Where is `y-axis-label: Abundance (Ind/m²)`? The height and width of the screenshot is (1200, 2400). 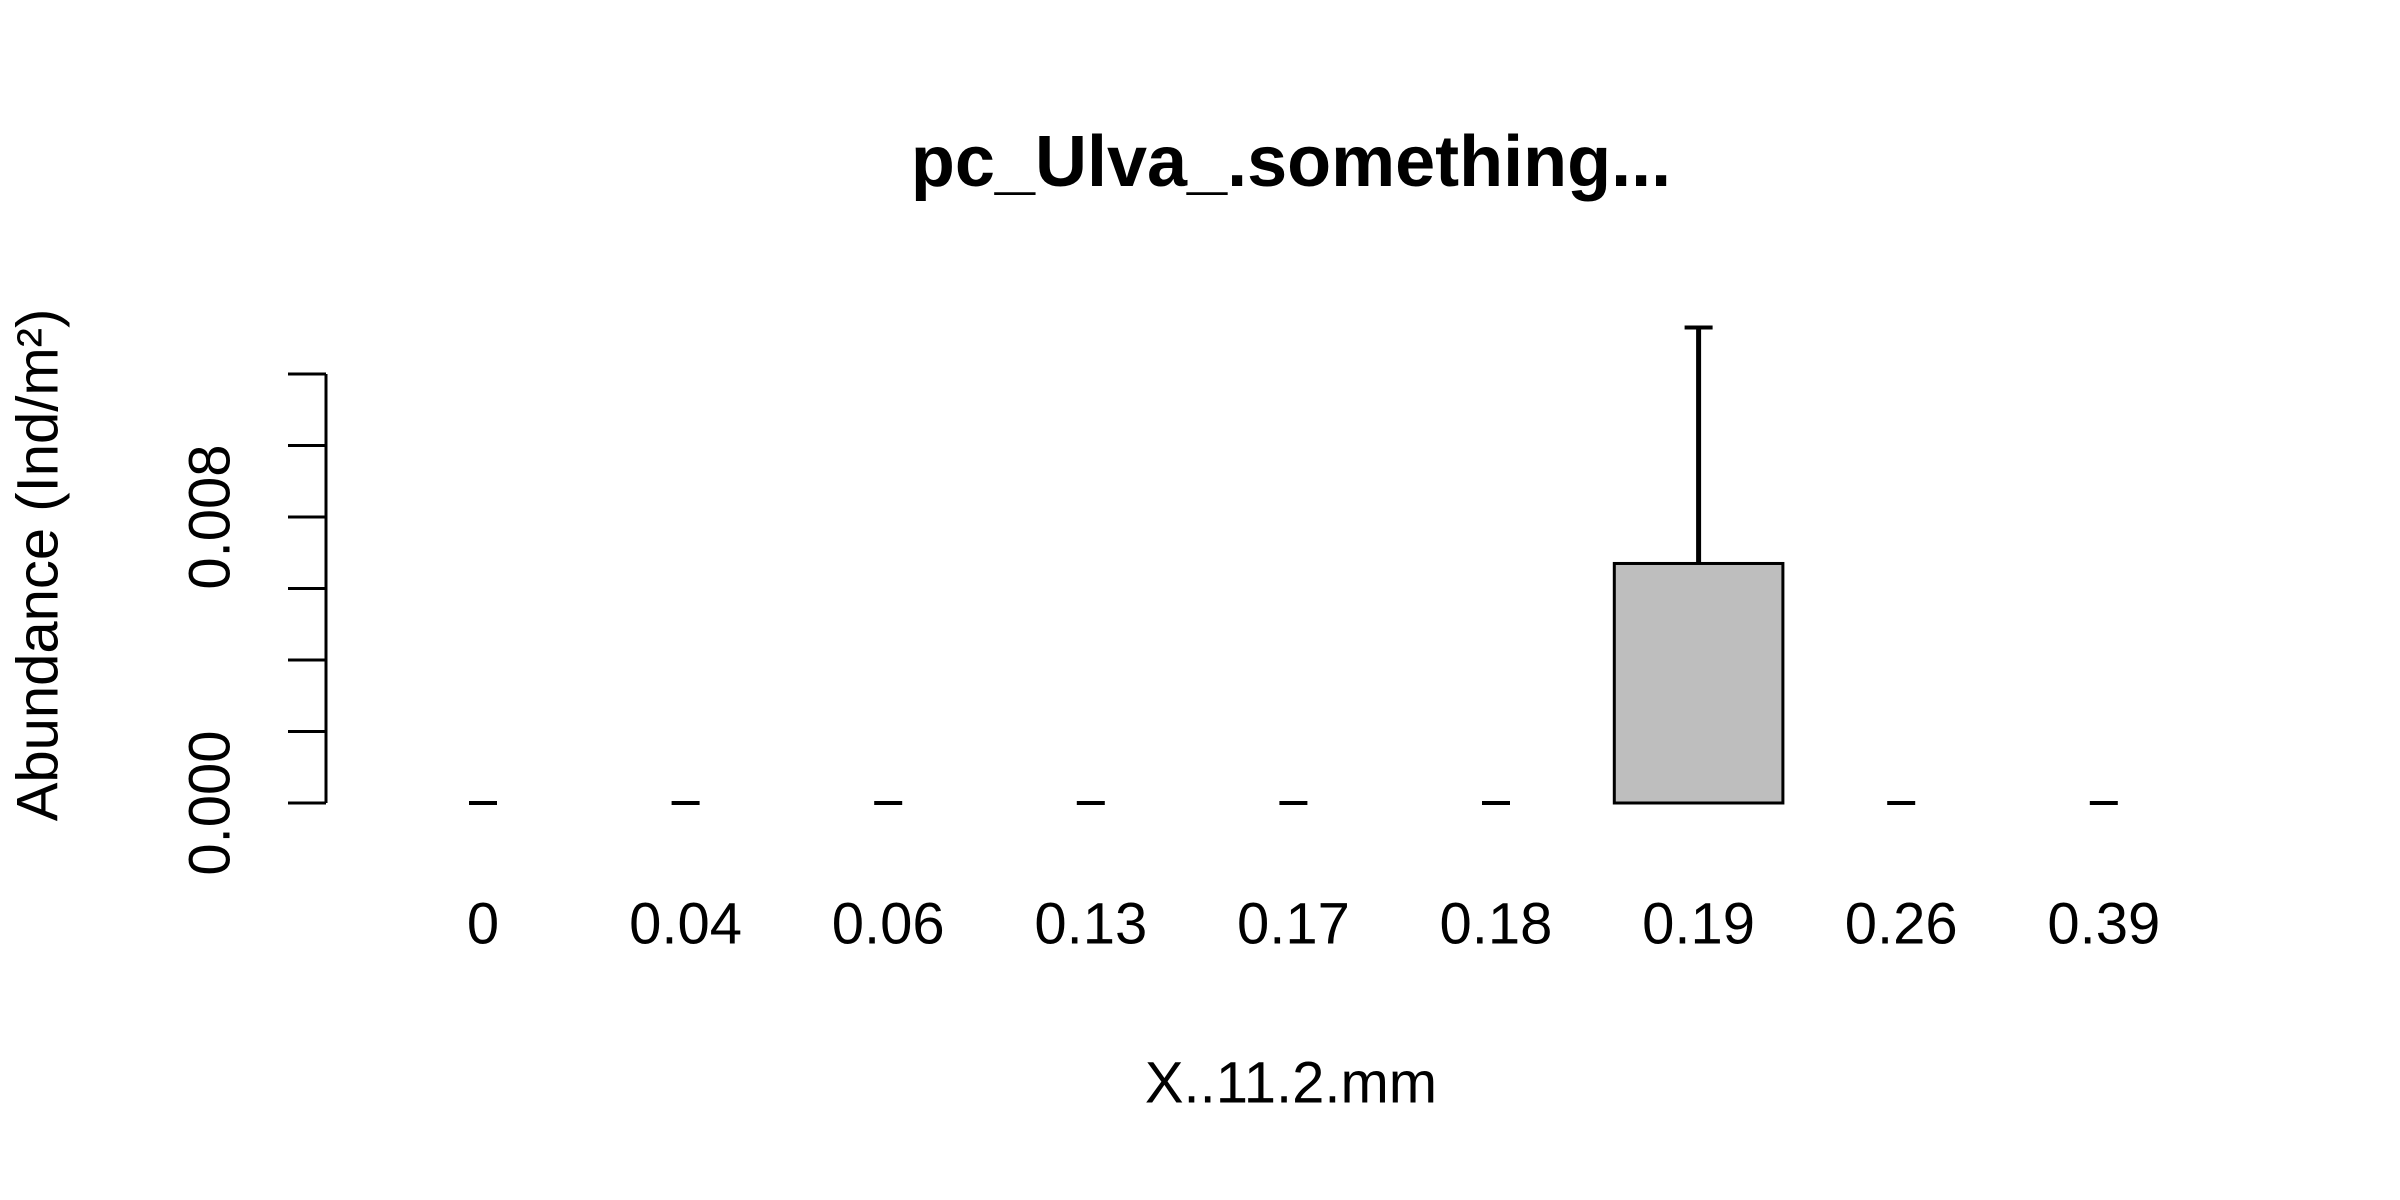 y-axis-label: Abundance (Ind/m²) is located at coordinates (37, 565).